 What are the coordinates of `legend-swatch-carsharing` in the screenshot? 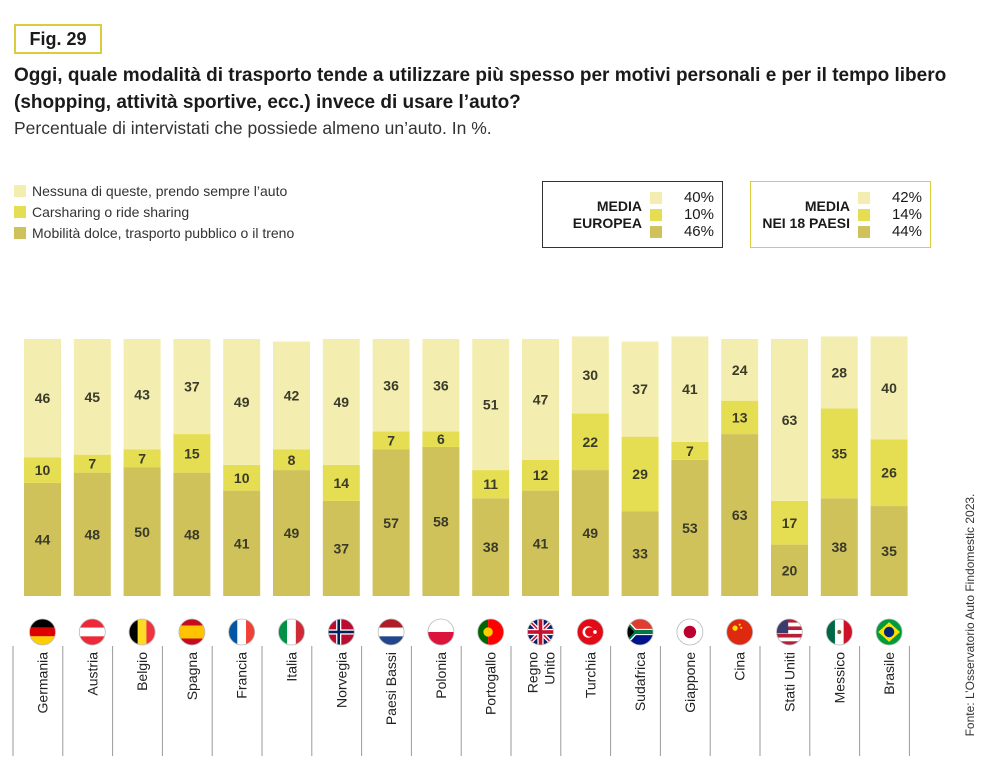 It's located at (20, 211).